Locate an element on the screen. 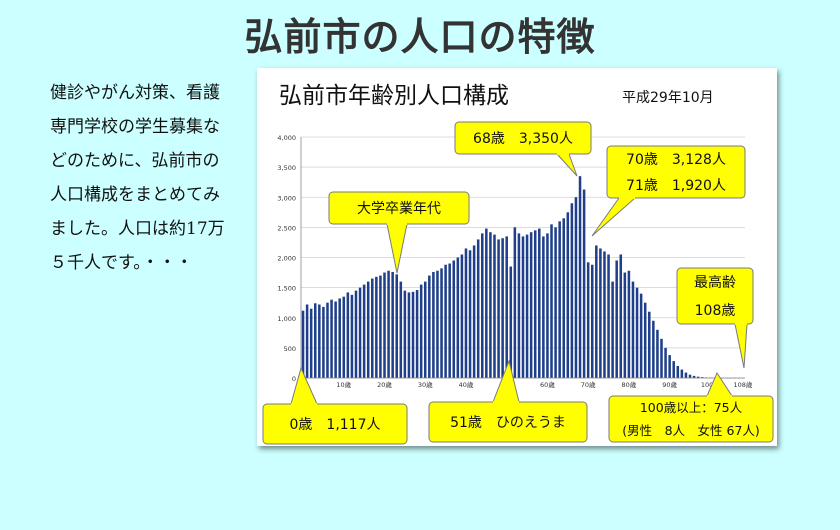 This screenshot has width=840, height=530. y-tick-label: 500 is located at coordinates (290, 349).